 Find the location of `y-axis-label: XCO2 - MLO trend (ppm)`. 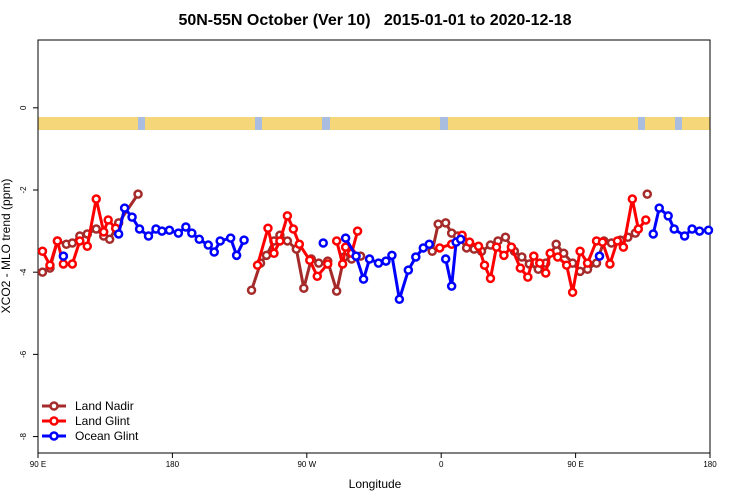

y-axis-label: XCO2 - MLO trend (ppm) is located at coordinates (6, 246).